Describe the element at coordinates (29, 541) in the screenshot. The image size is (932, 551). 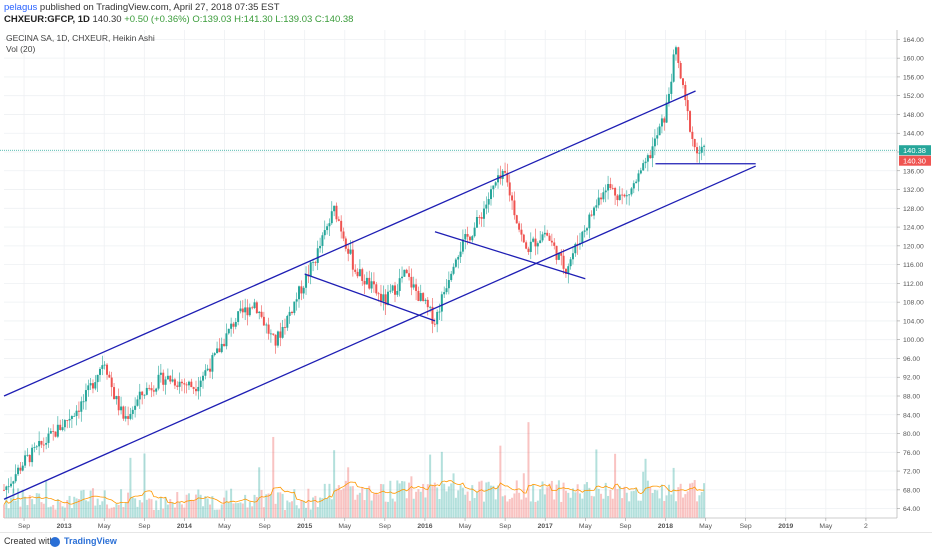
I see `created-with-label: Created with` at that location.